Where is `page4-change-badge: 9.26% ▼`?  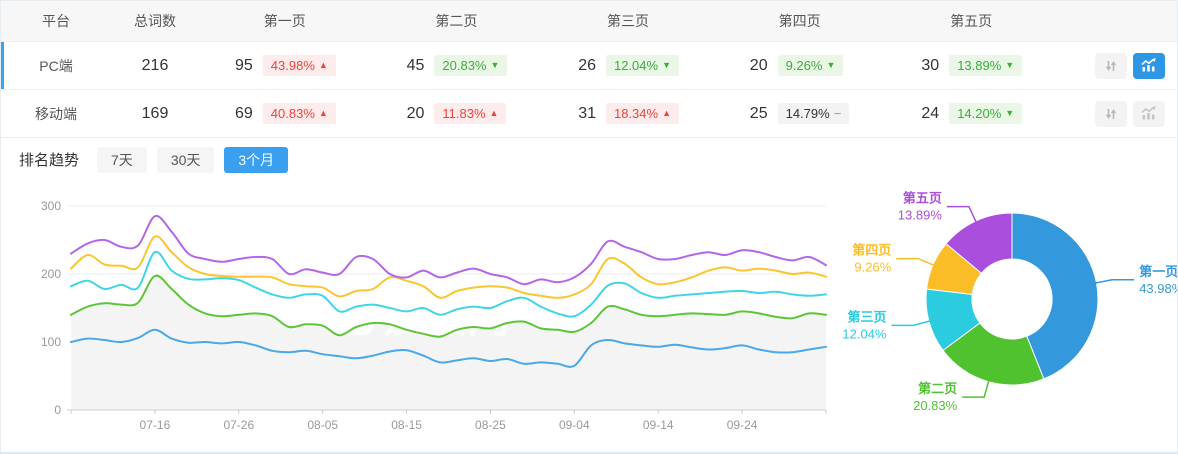
page4-change-badge: 9.26% ▼ is located at coordinates (810, 65).